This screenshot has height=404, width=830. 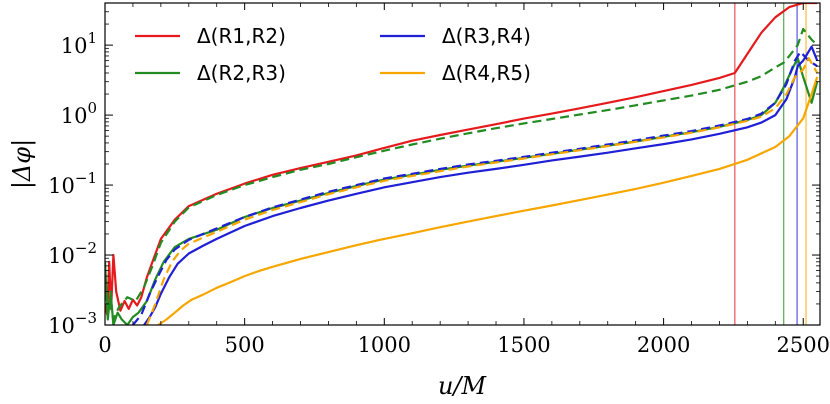 What do you see at coordinates (803, 345) in the screenshot?
I see `x-tick-label-5: 2500` at bounding box center [803, 345].